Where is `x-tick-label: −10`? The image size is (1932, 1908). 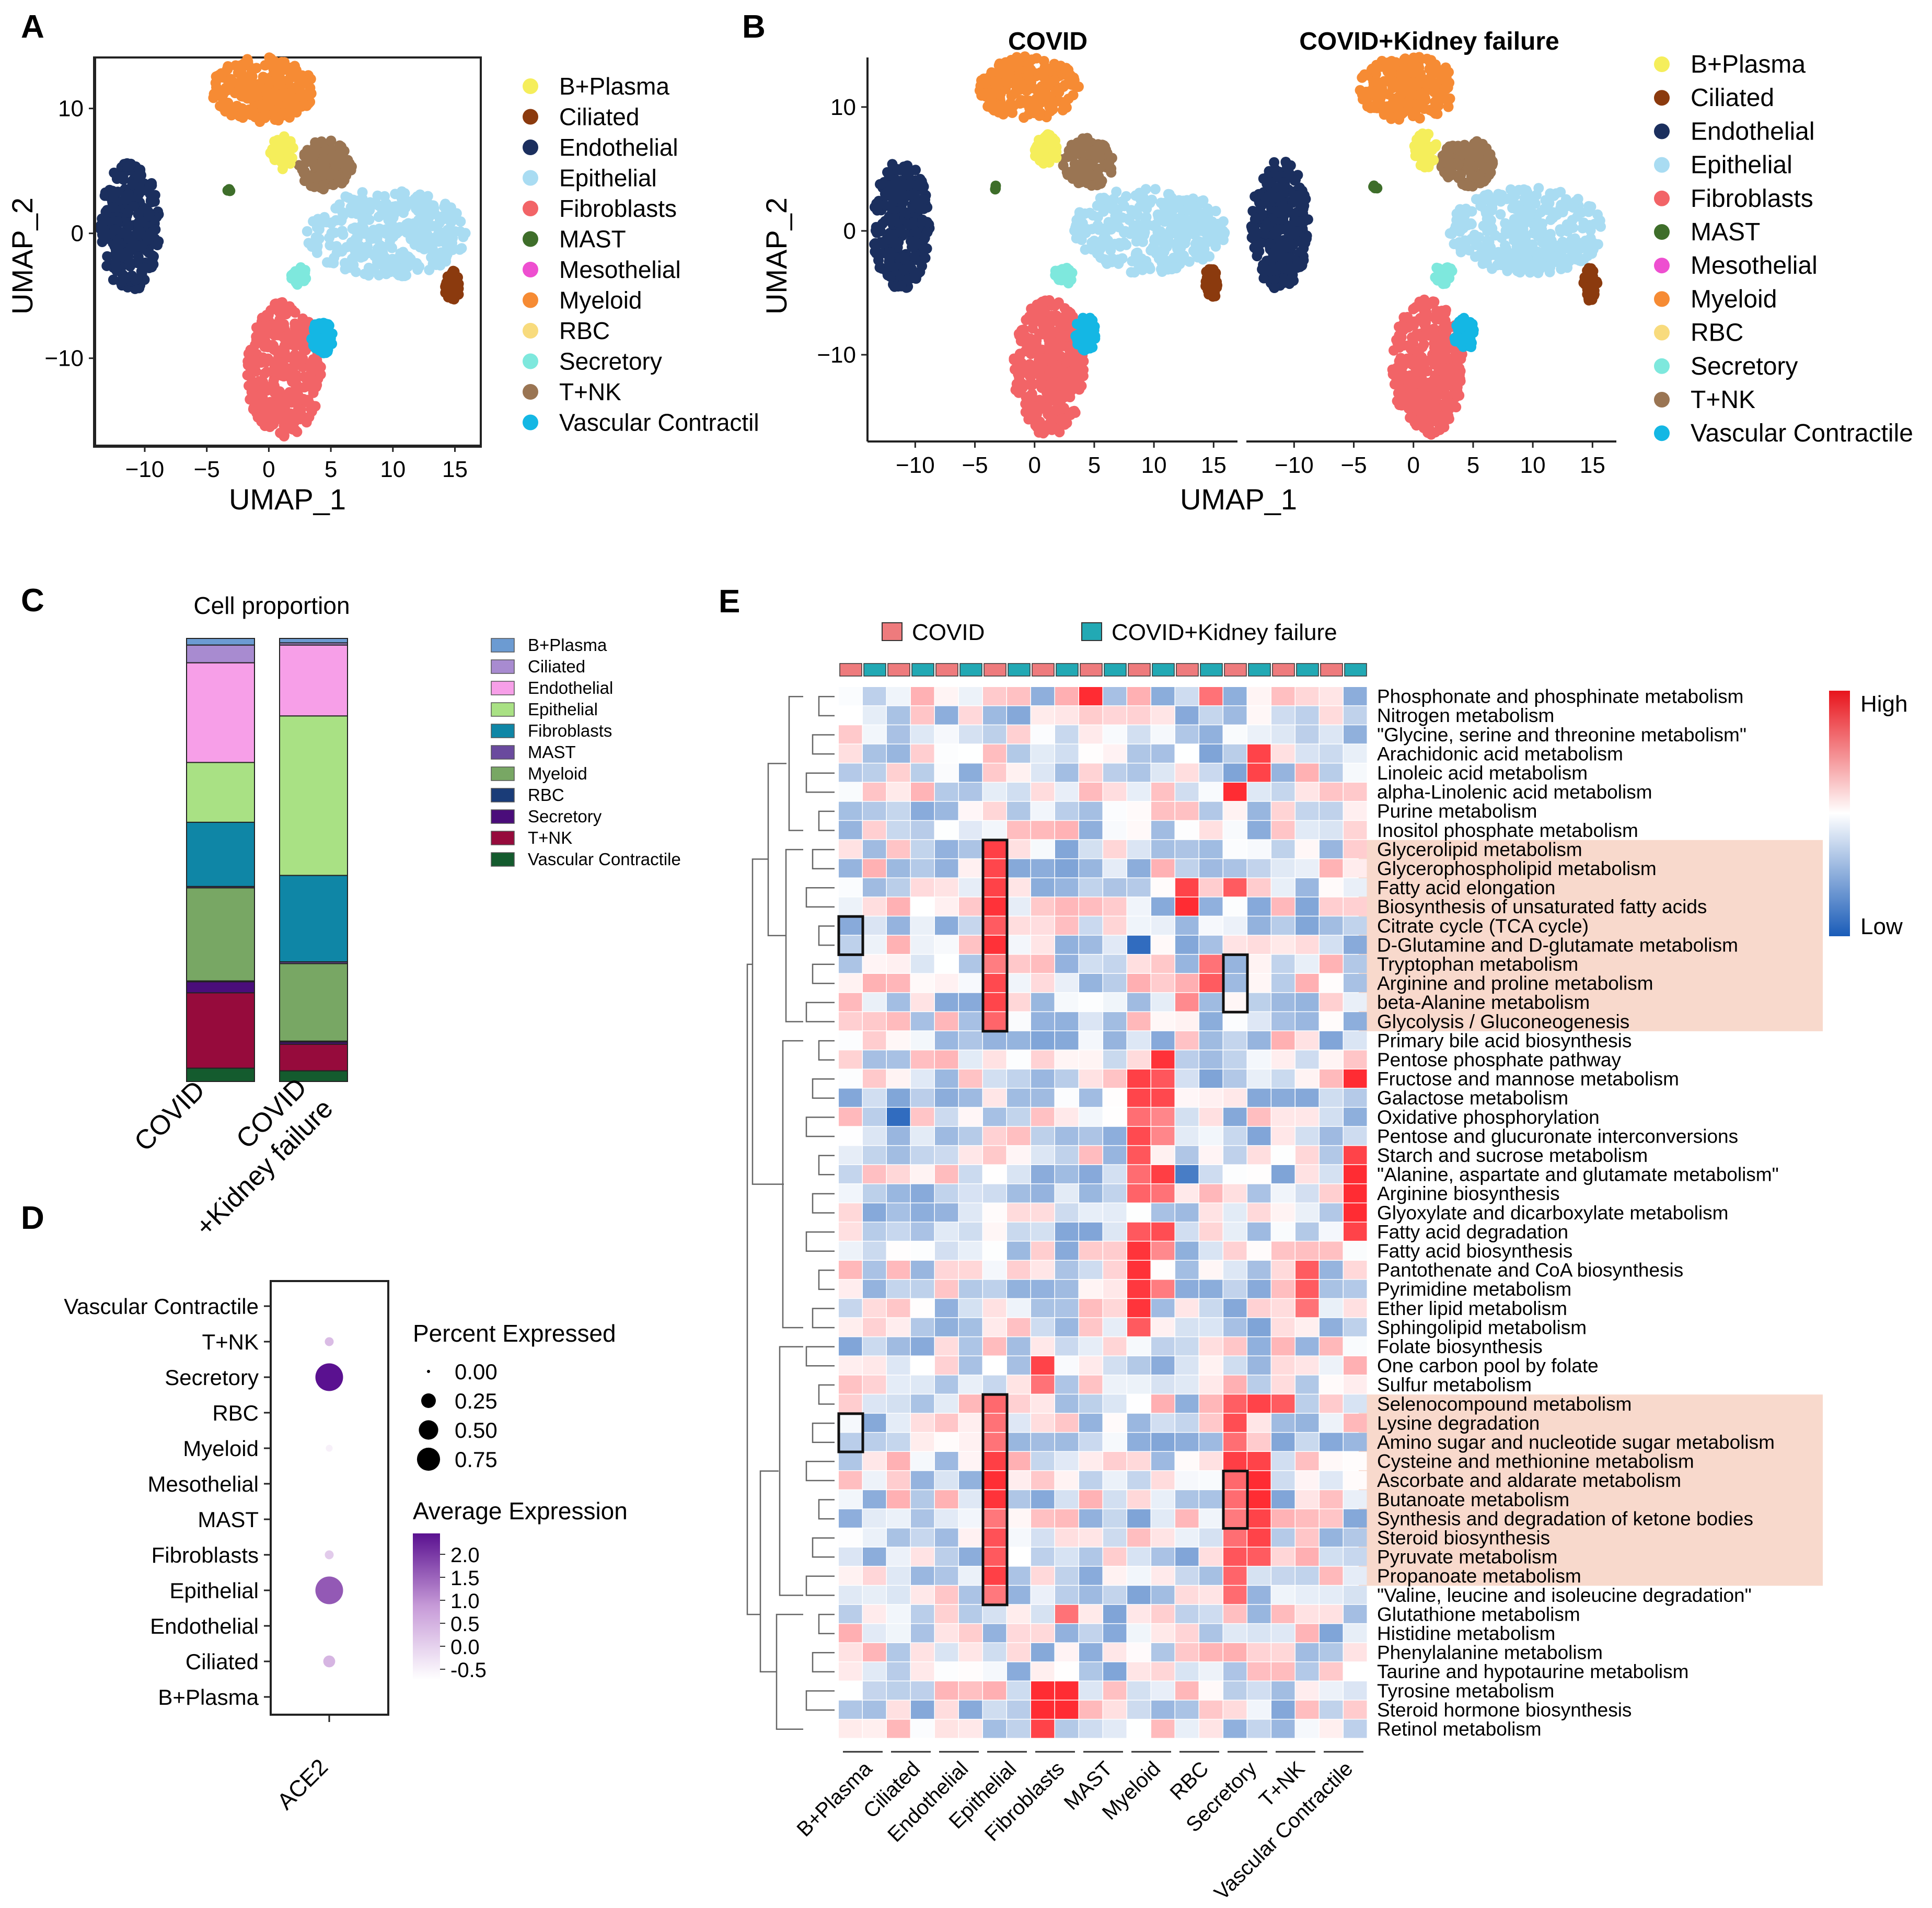 x-tick-label: −10 is located at coordinates (1294, 465).